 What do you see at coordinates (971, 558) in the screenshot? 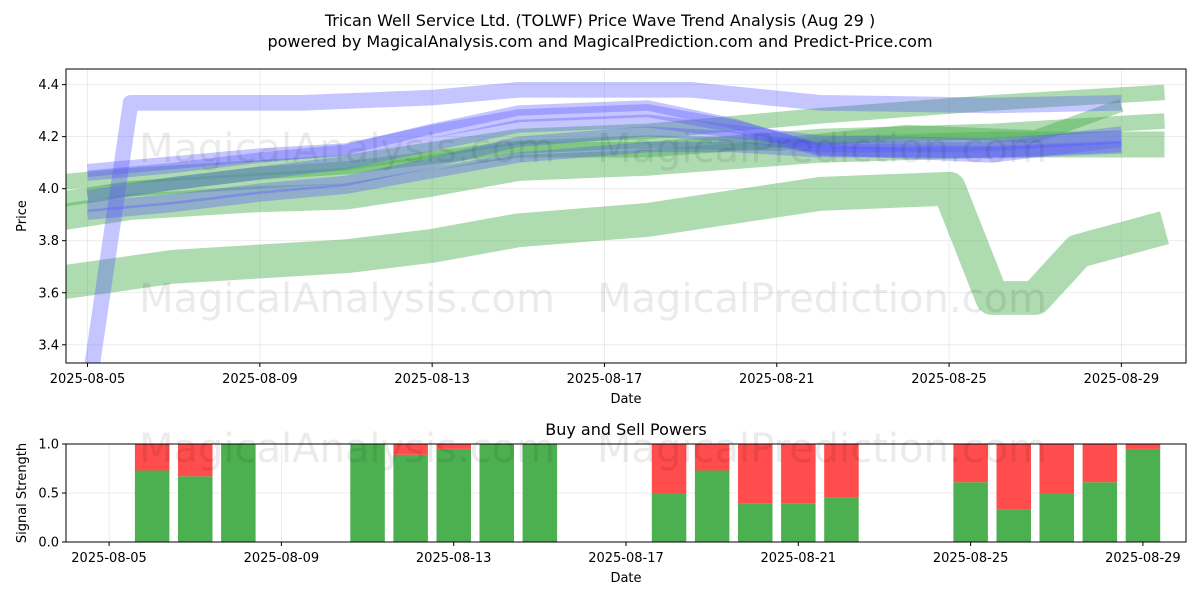
I see `signal-xtick-label-5: 2025-08-25` at bounding box center [971, 558].